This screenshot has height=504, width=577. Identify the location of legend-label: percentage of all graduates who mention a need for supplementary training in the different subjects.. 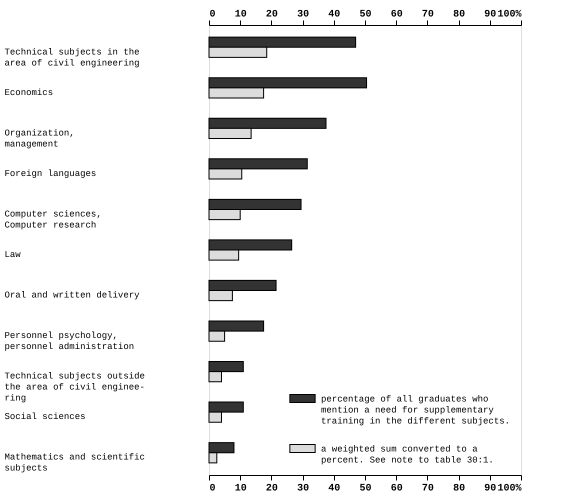
(415, 410).